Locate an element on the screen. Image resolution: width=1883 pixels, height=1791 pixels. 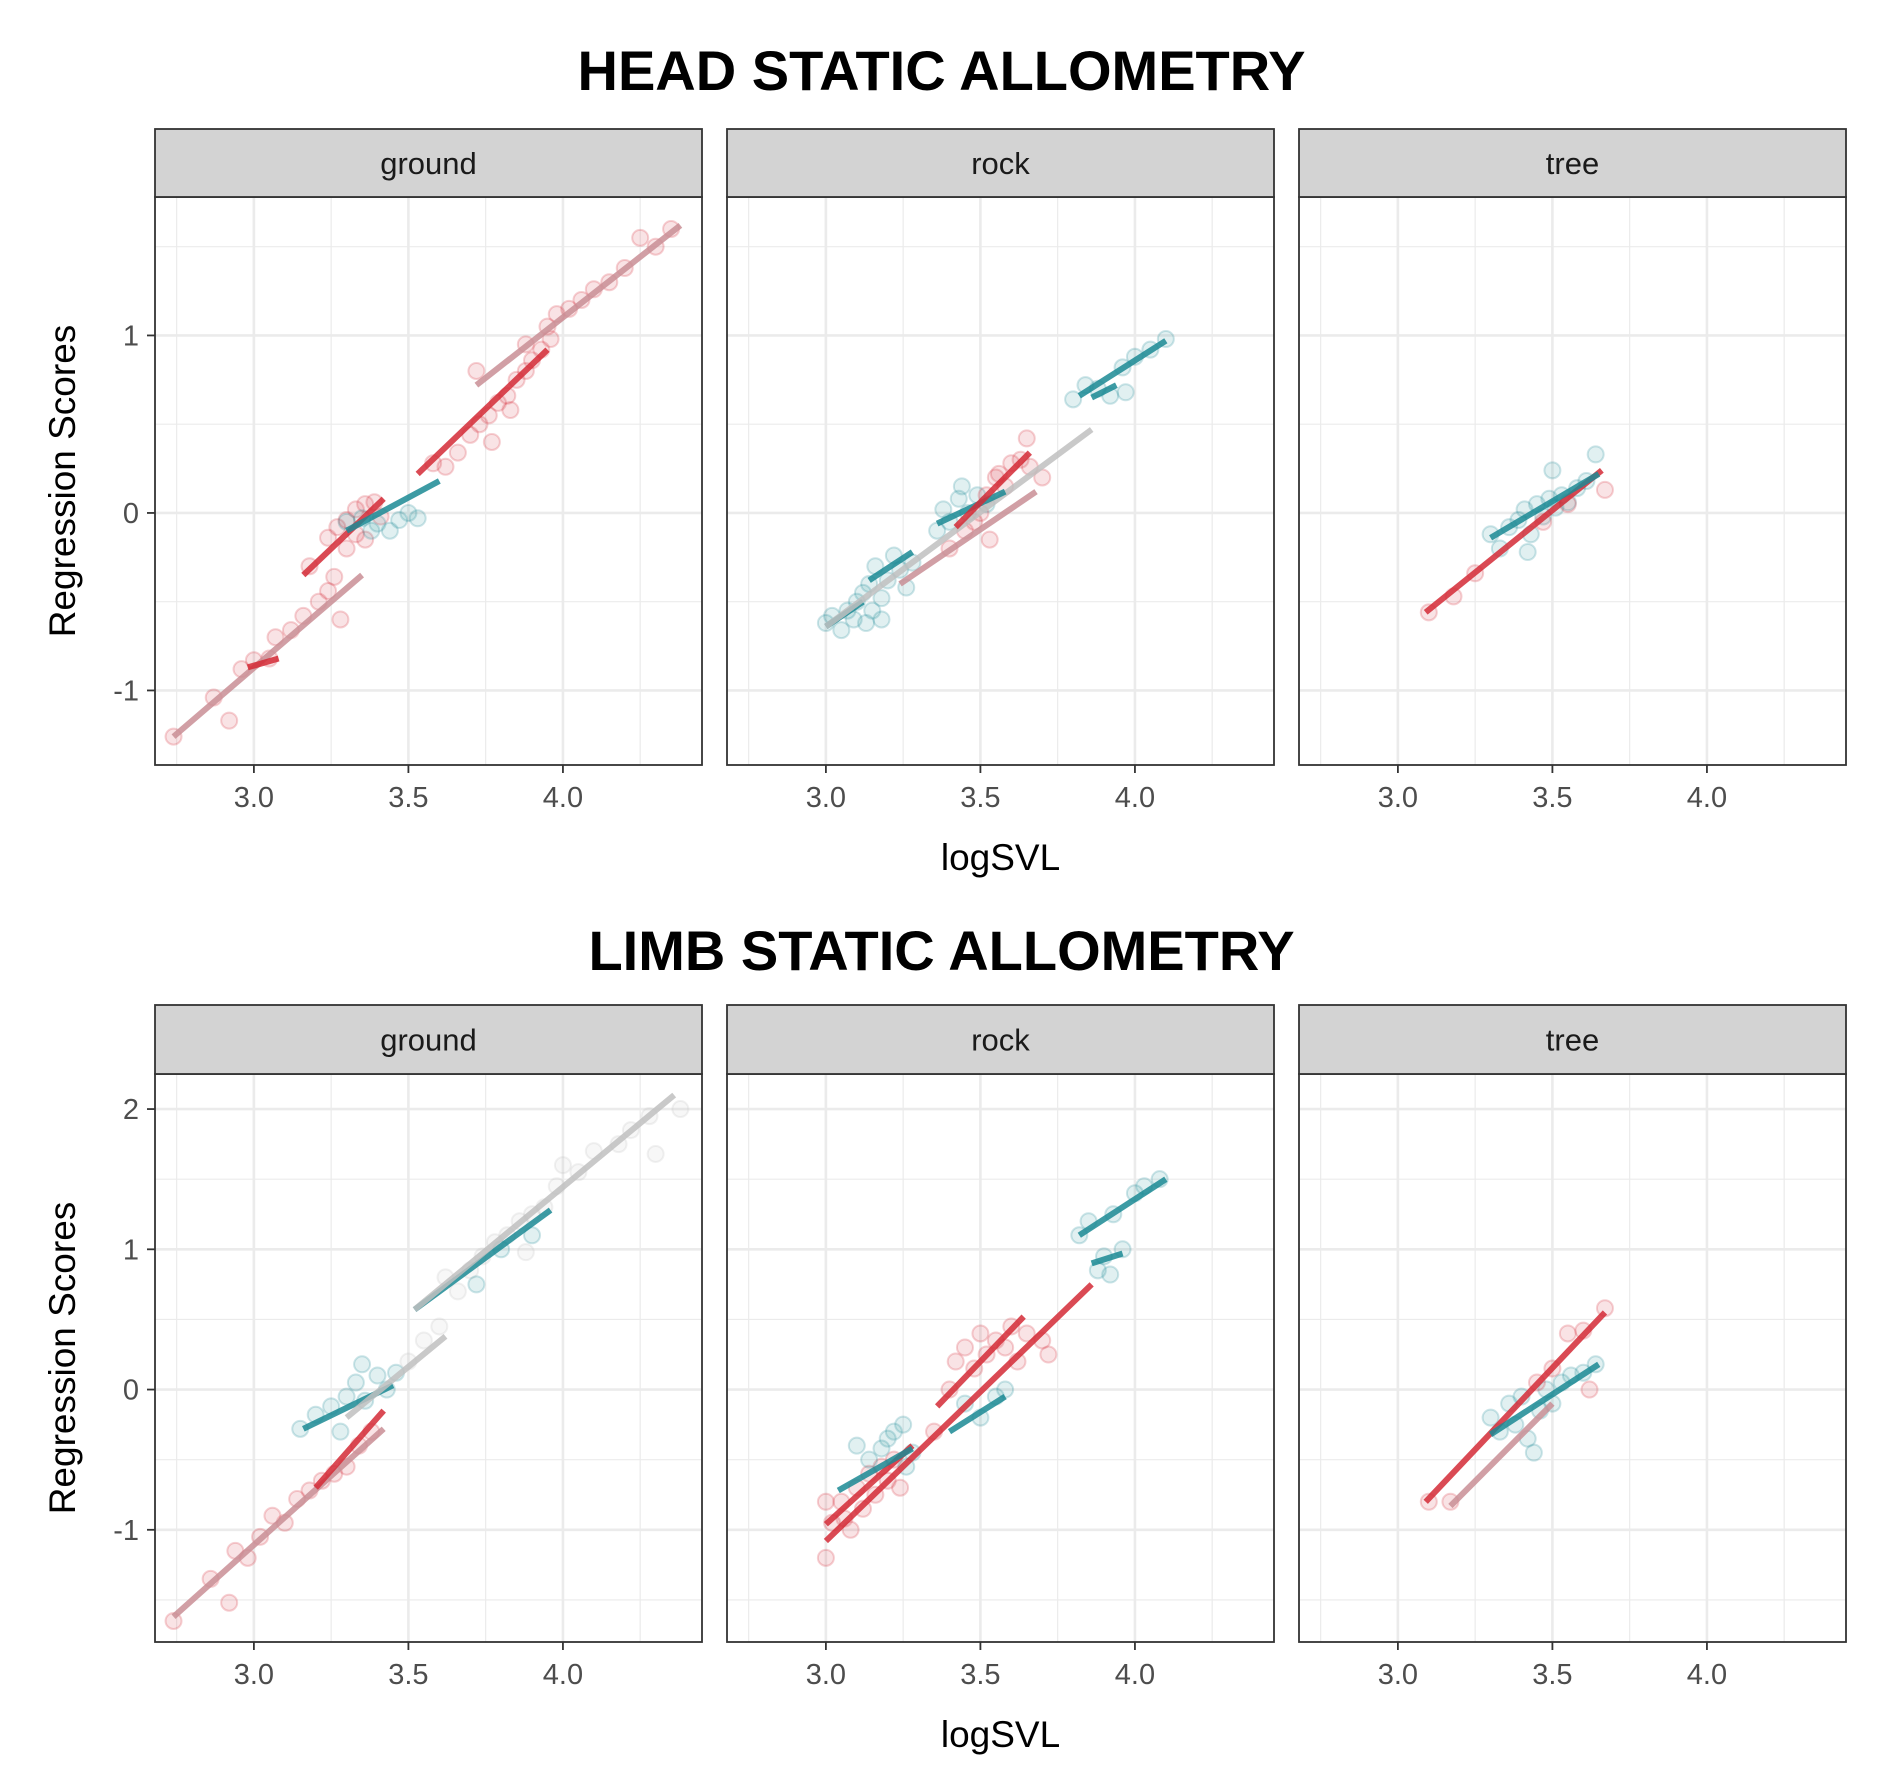
head-tree-panel-background is located at coordinates (1572, 481).